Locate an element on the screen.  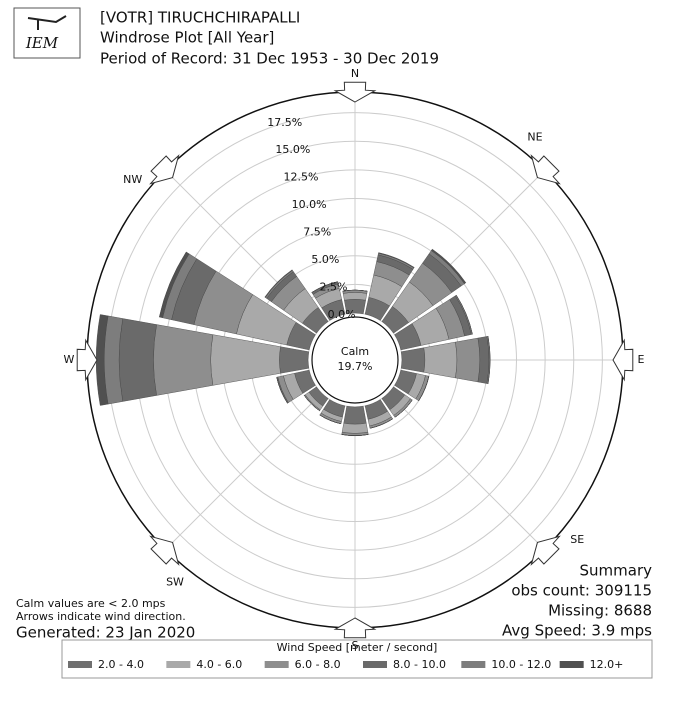
legend-label: 8.0 - 10.0 is located at coordinates (419, 664).